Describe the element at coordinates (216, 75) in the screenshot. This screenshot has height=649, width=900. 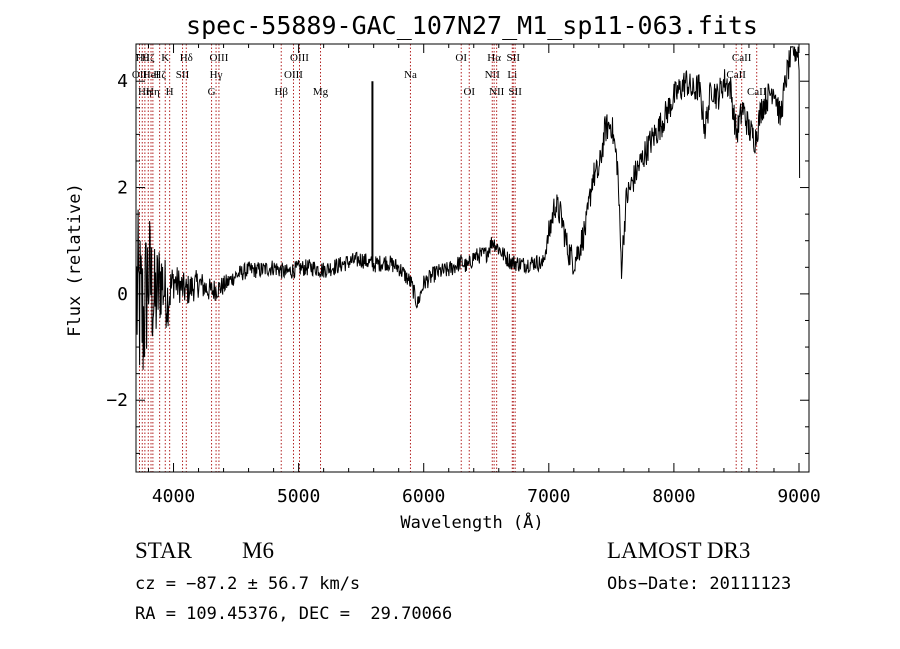
I see `marker-label-12: Hγ` at that location.